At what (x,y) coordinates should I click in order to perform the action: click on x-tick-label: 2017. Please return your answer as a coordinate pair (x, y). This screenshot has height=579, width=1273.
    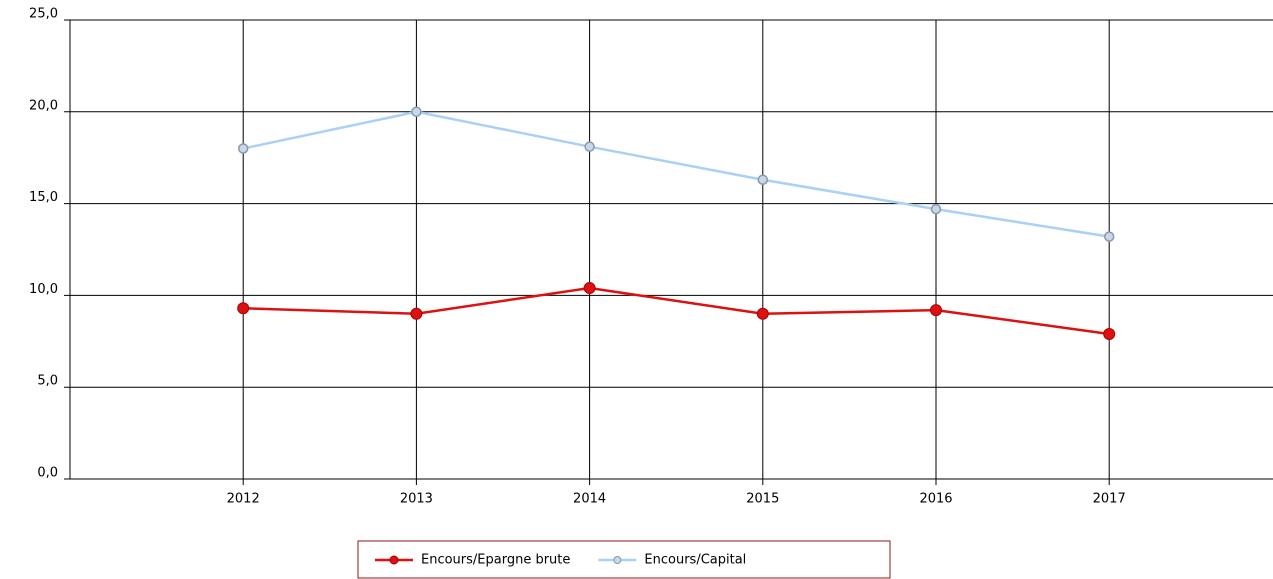
    Looking at the image, I should click on (1109, 499).